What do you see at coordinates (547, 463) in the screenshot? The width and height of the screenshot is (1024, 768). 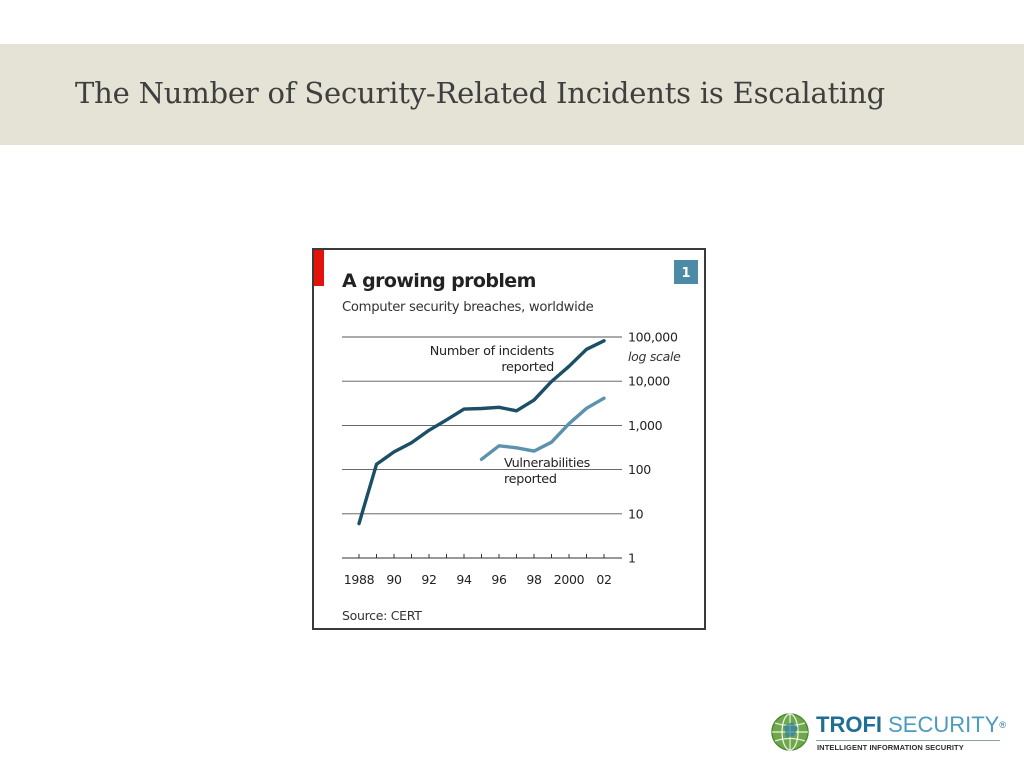 I see `series-label-1: Vulnerabilities` at bounding box center [547, 463].